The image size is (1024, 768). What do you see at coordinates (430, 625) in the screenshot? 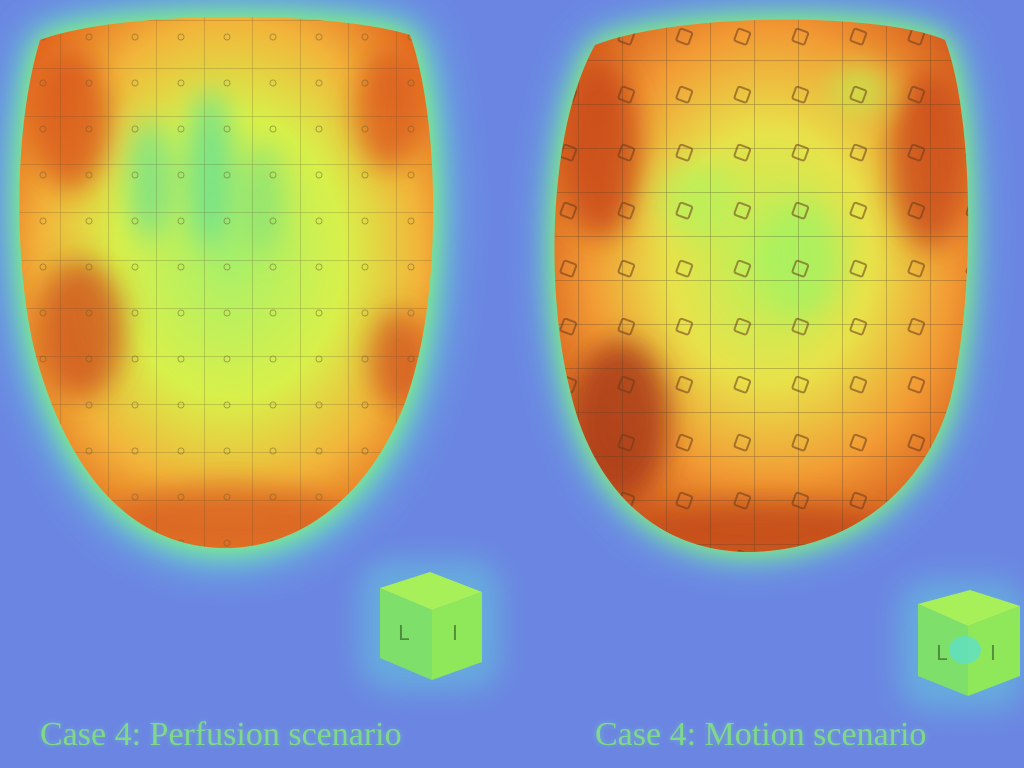
I see `orientation-cube-left: L I` at bounding box center [430, 625].